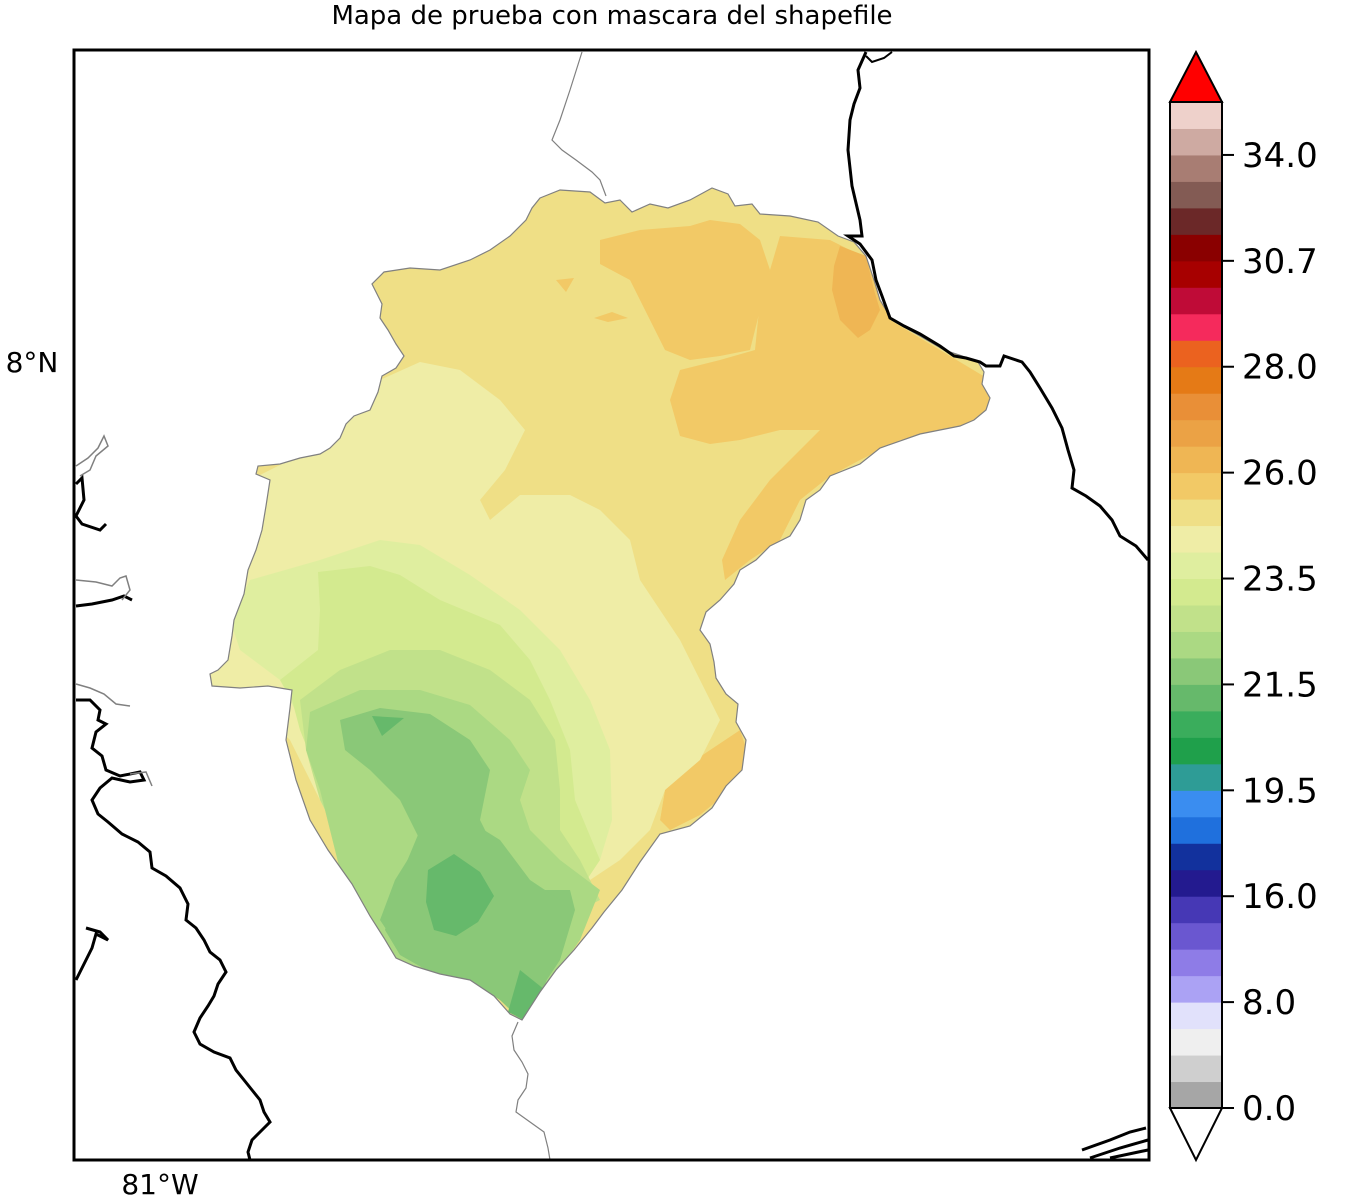 The height and width of the screenshot is (1204, 1346). I want to click on coastline-northeast, so click(996, 306).